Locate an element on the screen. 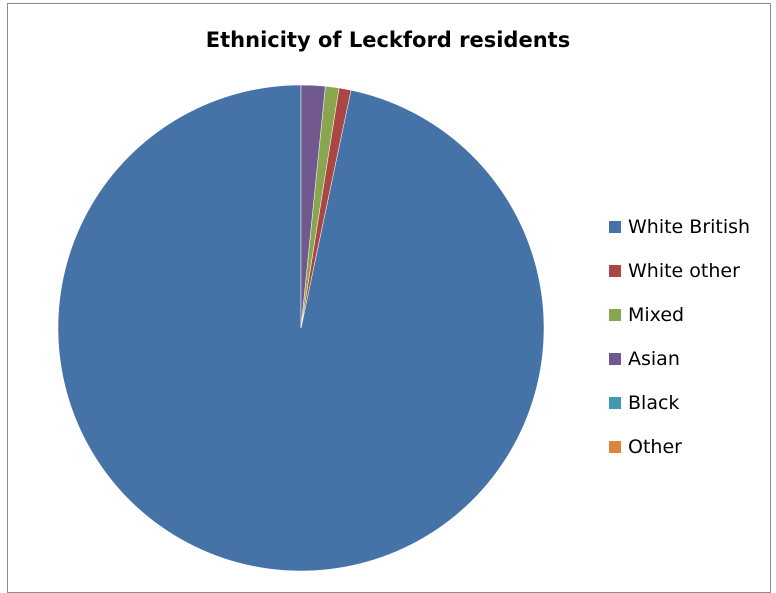 The height and width of the screenshot is (593, 776). legend-label-black: Black is located at coordinates (654, 403).